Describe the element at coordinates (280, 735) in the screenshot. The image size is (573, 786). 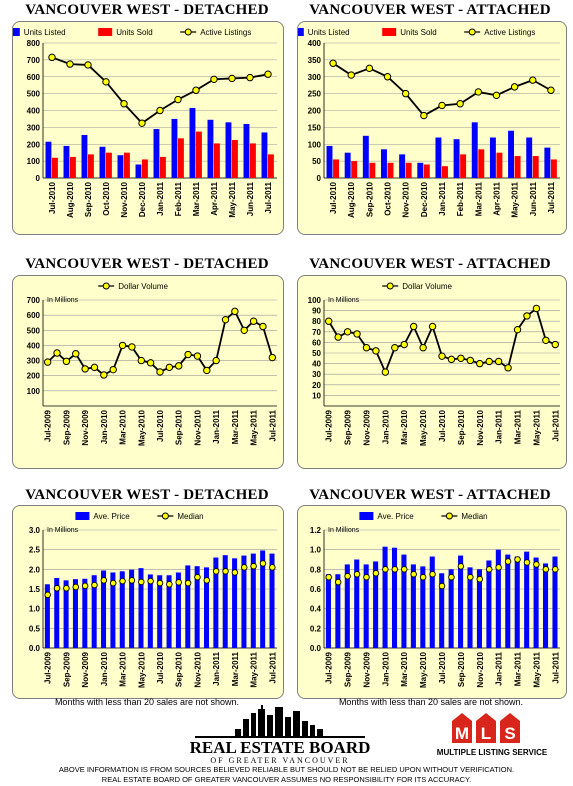
I see `real-estate-board-logo: REAL ESTATE BOARD OF GREATER VANCOUVER` at that location.